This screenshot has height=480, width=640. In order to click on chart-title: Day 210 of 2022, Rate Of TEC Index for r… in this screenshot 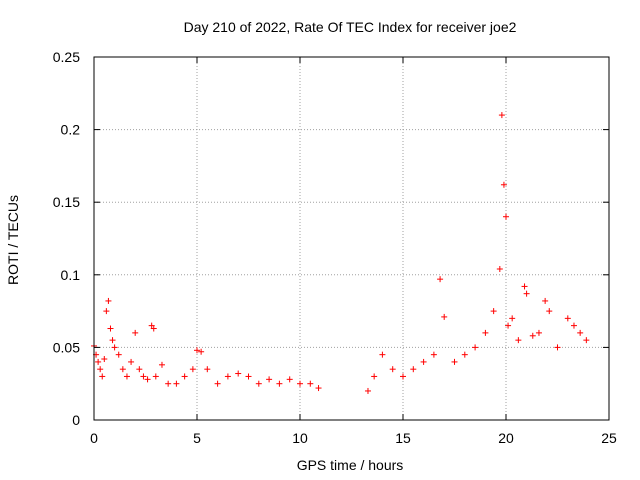, I will do `click(350, 27)`.